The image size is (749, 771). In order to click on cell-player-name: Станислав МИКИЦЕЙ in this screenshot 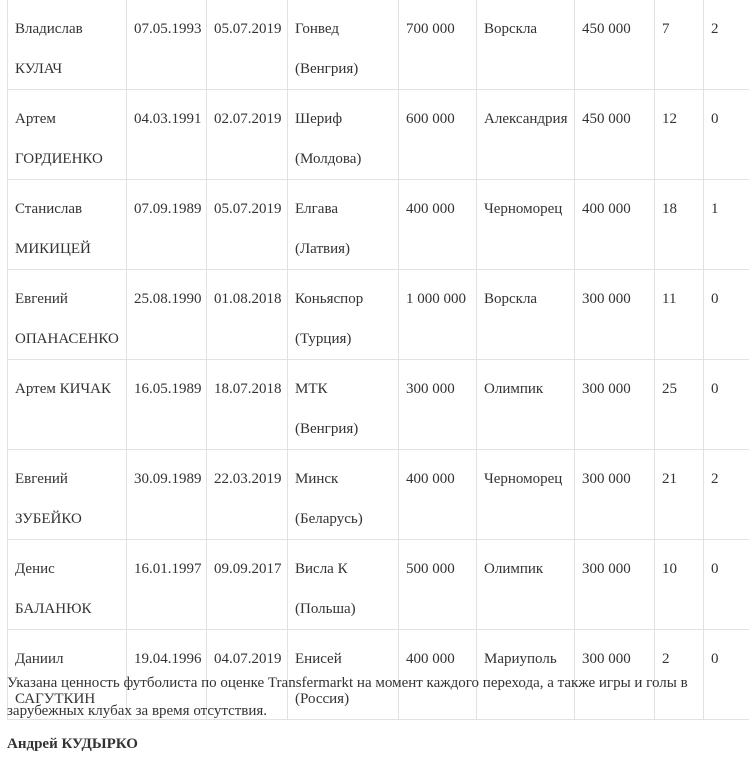, I will do `click(67, 224)`.